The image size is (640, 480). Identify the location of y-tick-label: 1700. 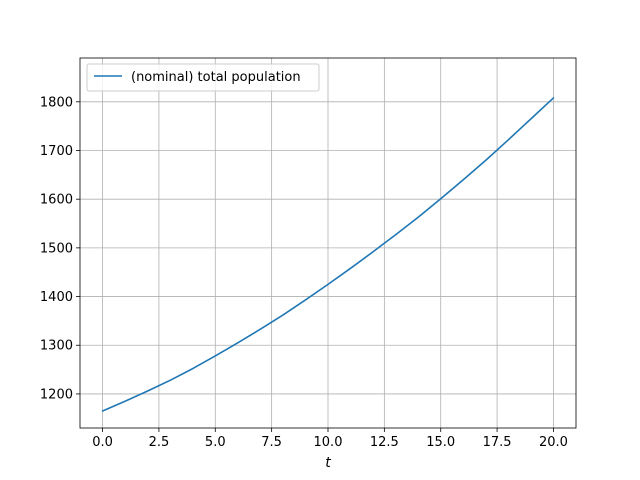
(56, 151).